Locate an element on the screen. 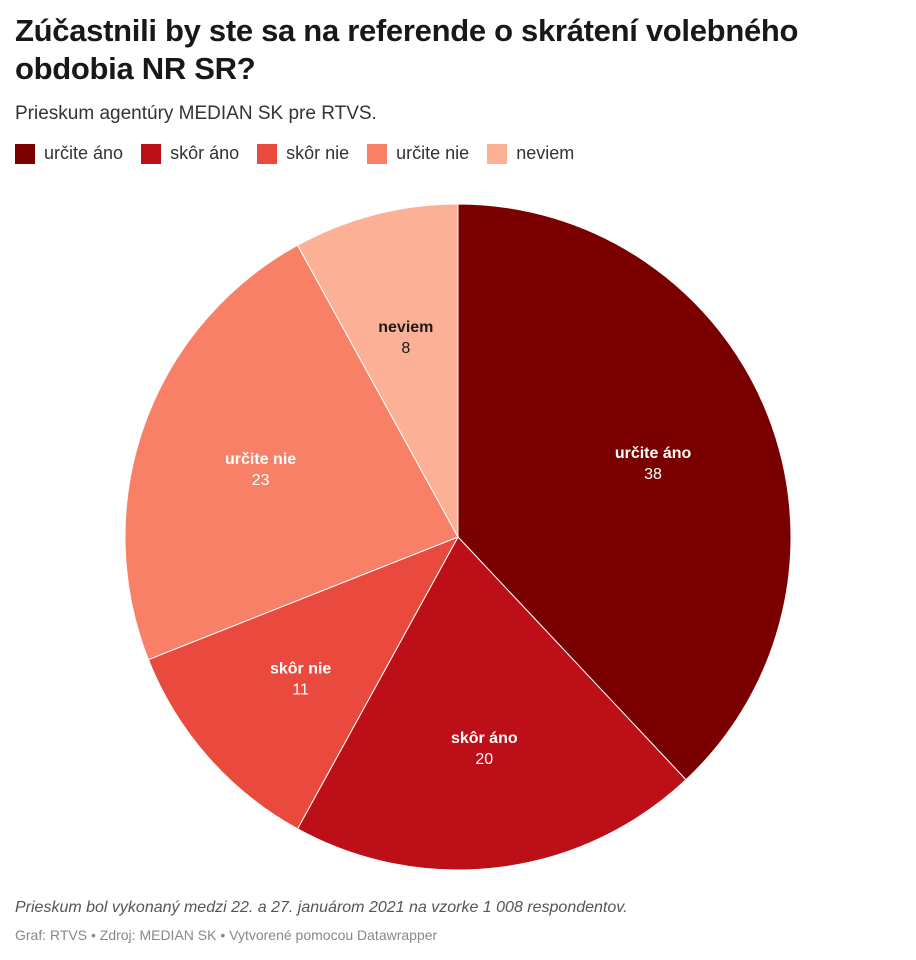 The height and width of the screenshot is (960, 916). legend-item-urcite-nie: určite nie is located at coordinates (418, 153).